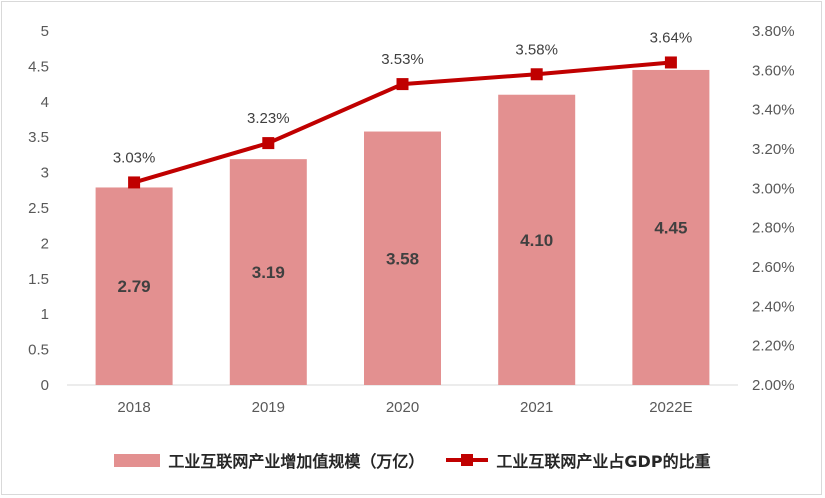 The image size is (825, 498). What do you see at coordinates (670, 407) in the screenshot?
I see `x-axis-tick-label: 2022E` at bounding box center [670, 407].